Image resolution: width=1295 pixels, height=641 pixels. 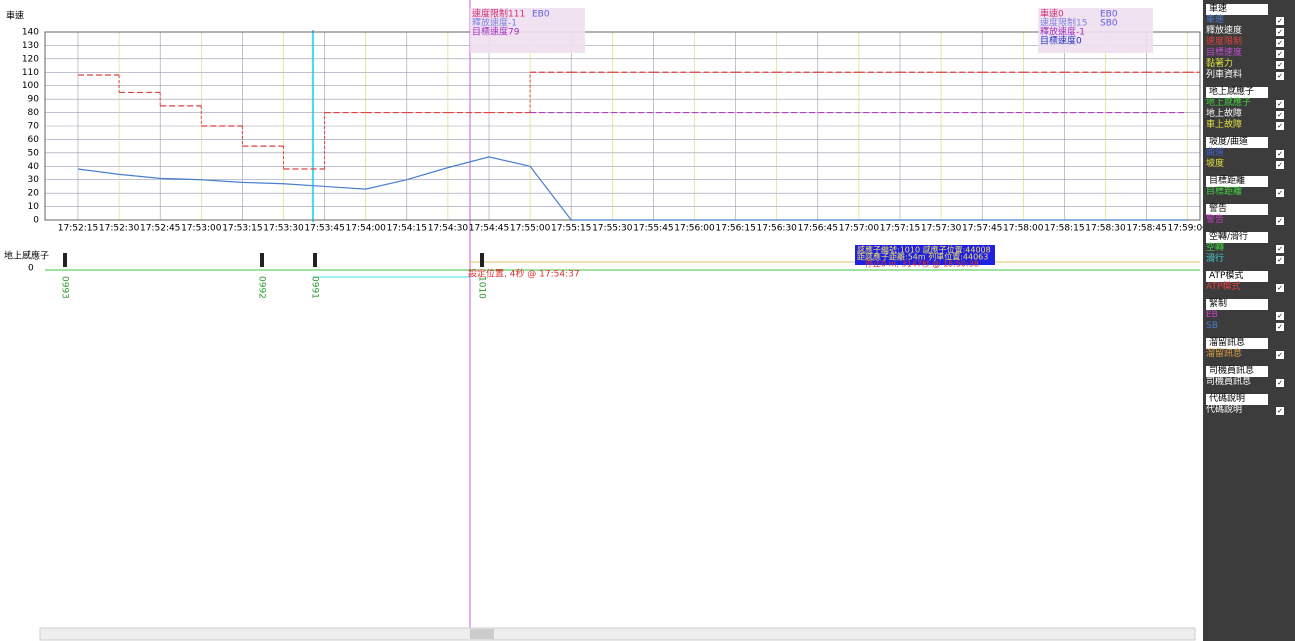 What do you see at coordinates (1023, 229) in the screenshot?
I see `x-tick-label: 17:58:00` at bounding box center [1023, 229].